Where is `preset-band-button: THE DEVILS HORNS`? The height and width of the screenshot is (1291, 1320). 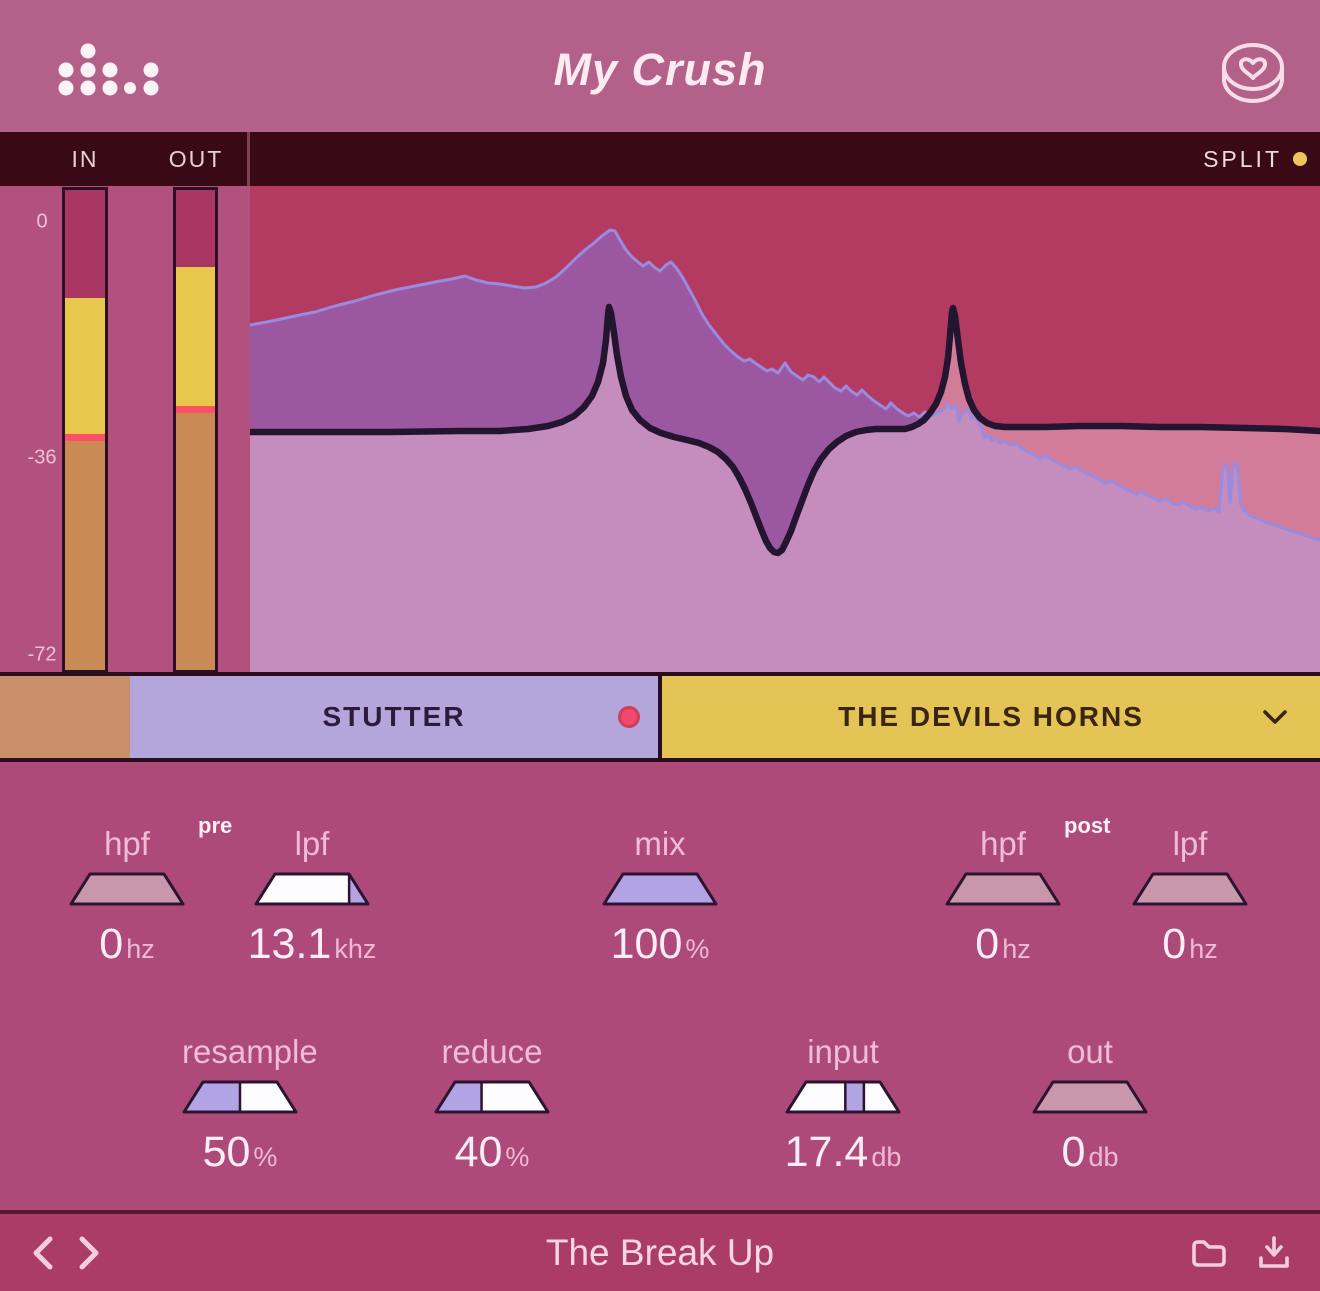 preset-band-button: THE DEVILS HORNS is located at coordinates (991, 717).